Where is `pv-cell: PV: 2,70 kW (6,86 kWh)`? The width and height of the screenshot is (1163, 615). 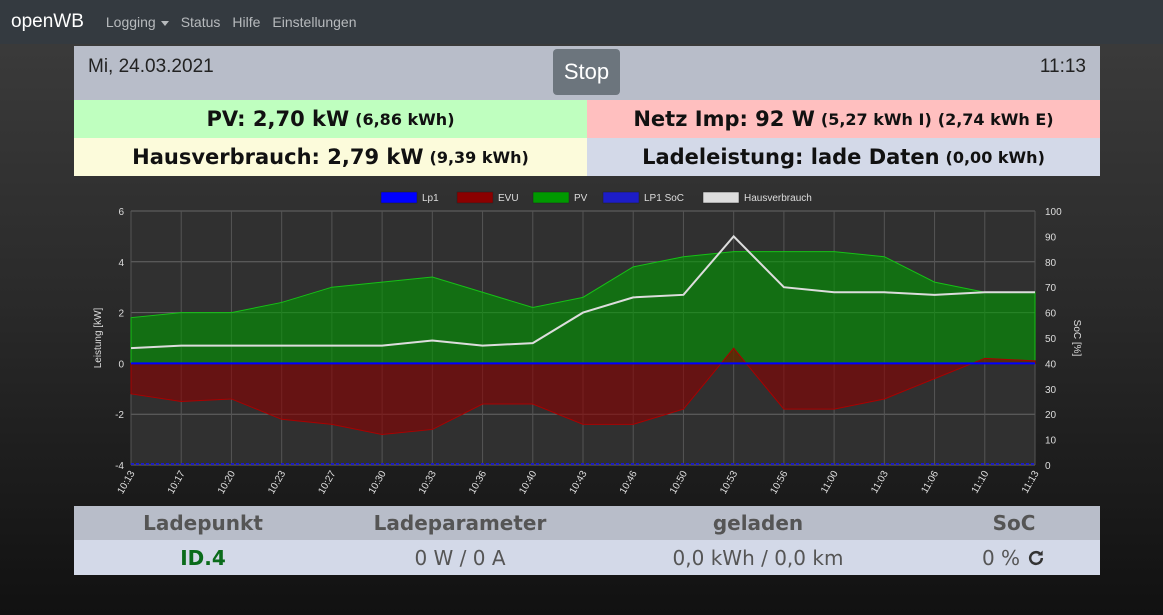
pv-cell: PV: 2,70 kW (6,86 kWh) is located at coordinates (330, 119).